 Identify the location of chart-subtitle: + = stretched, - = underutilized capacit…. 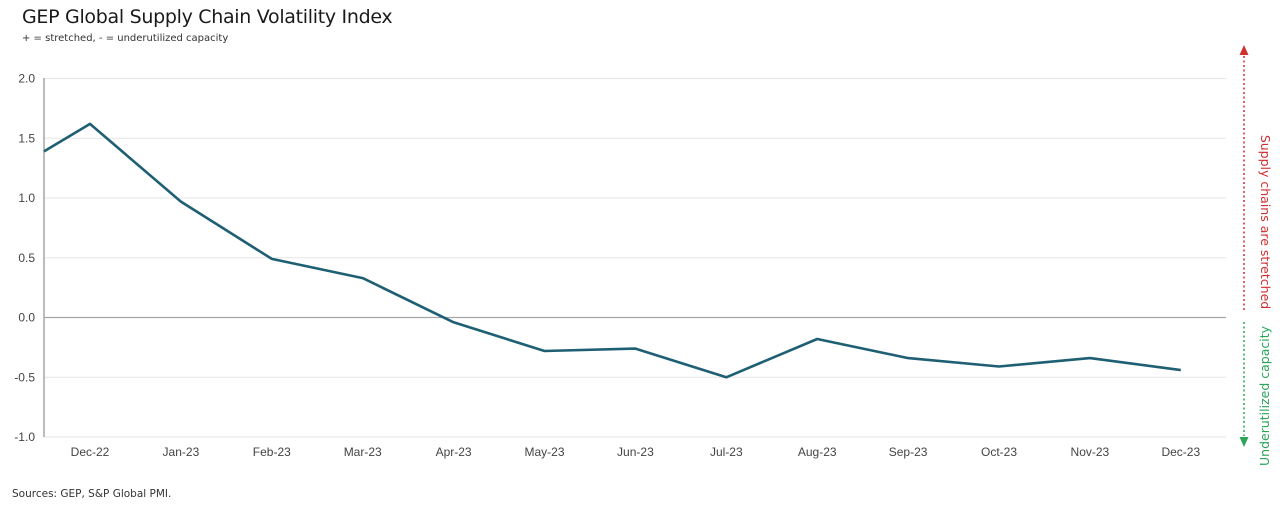
(125, 38).